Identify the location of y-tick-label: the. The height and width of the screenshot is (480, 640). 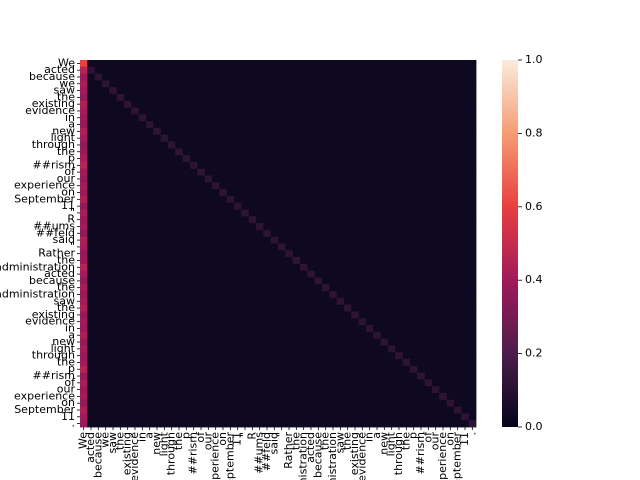
(66, 287).